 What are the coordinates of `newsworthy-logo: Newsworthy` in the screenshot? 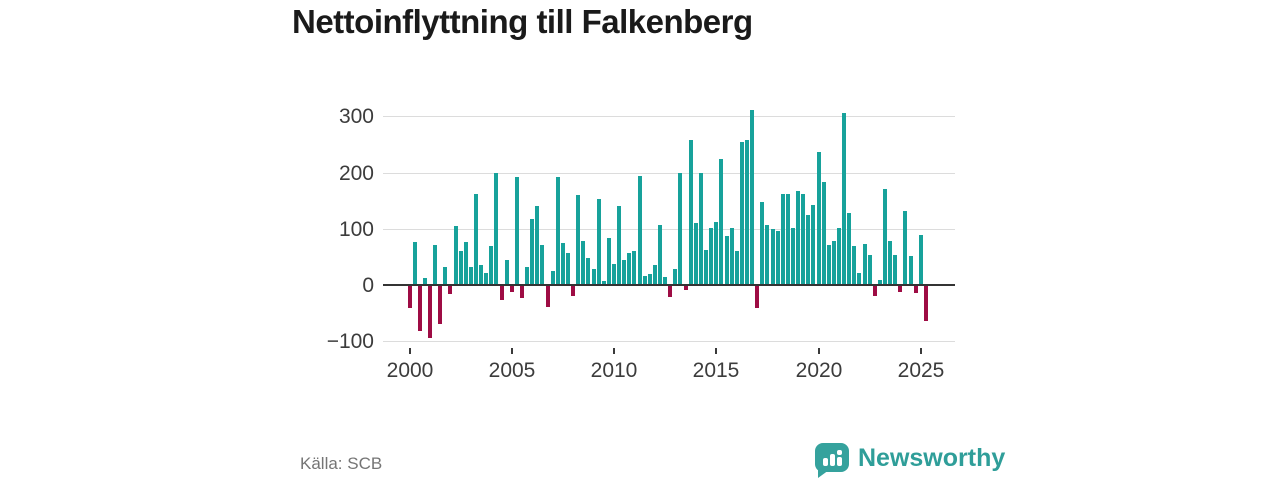 It's located at (910, 462).